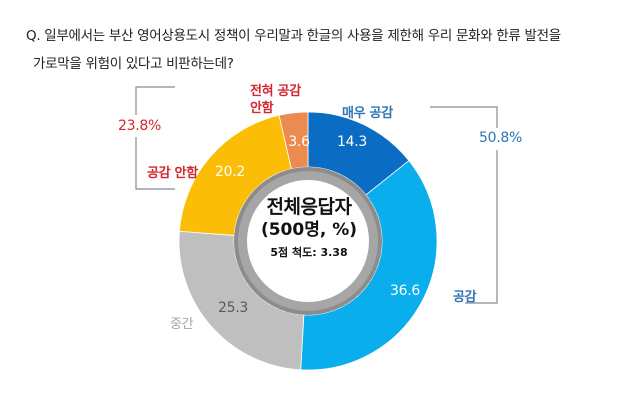  Describe the element at coordinates (182, 324) in the screenshot. I see `label-neutral: 중간` at that location.